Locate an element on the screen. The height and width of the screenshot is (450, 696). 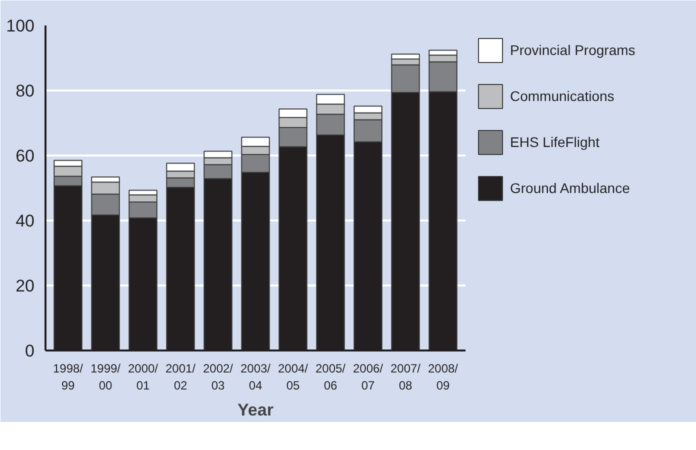
x-tick-label: 2000/01 is located at coordinates (143, 377).